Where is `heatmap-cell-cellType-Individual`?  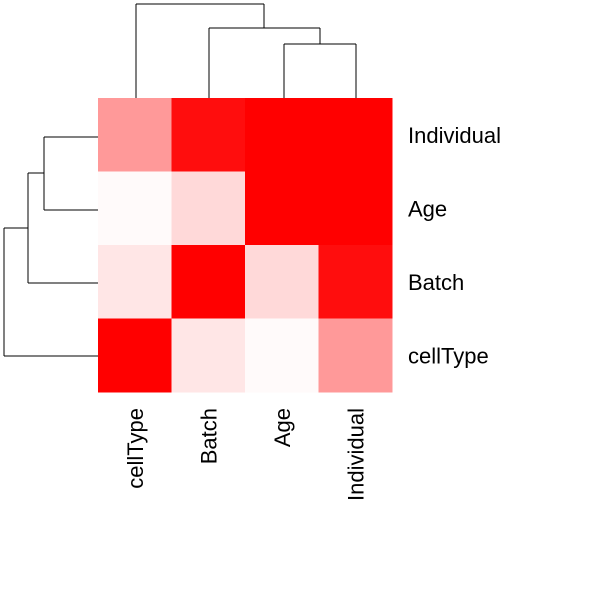 heatmap-cell-cellType-Individual is located at coordinates (355, 355).